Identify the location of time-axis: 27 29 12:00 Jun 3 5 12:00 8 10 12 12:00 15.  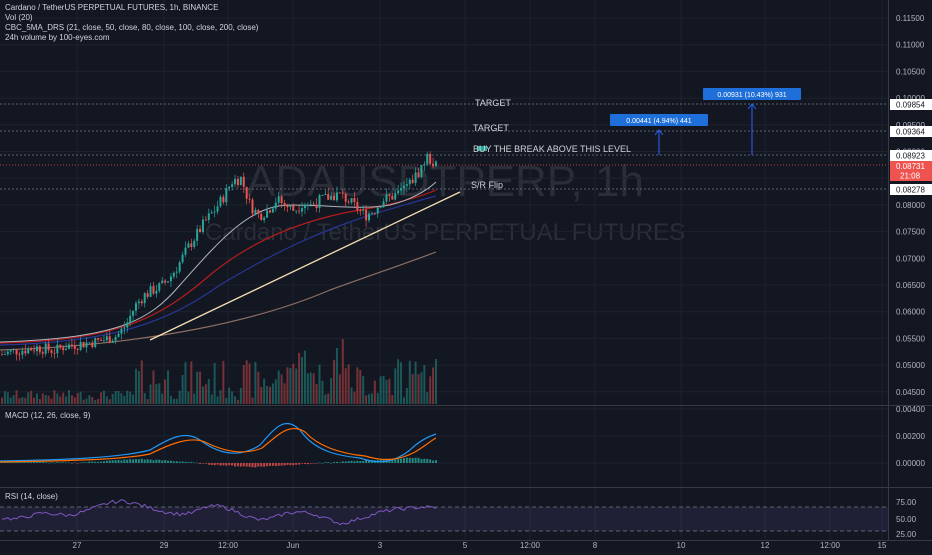
(480, 545).